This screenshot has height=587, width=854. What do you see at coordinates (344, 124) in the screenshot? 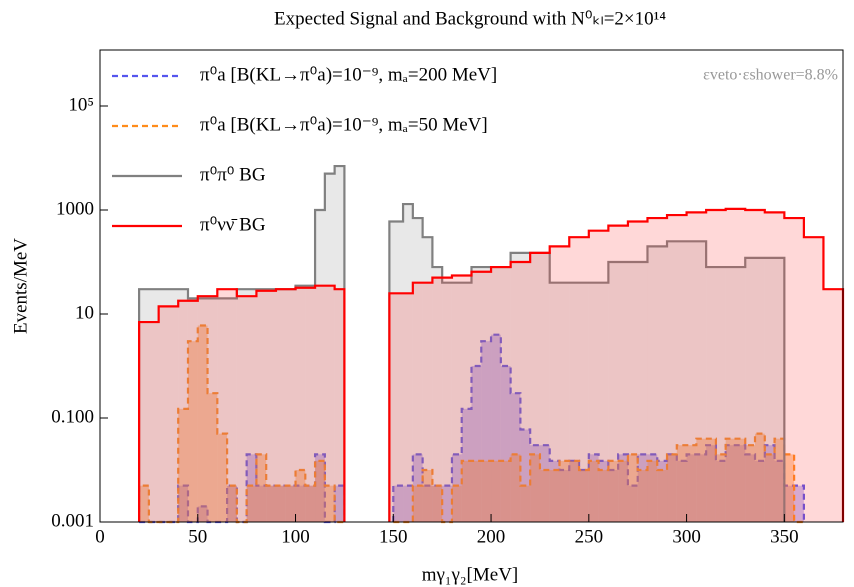
I see `legend-label: π⁰a [B(KL→π⁰a)=10⁻⁹, mₐ=50 MeV]` at bounding box center [344, 124].